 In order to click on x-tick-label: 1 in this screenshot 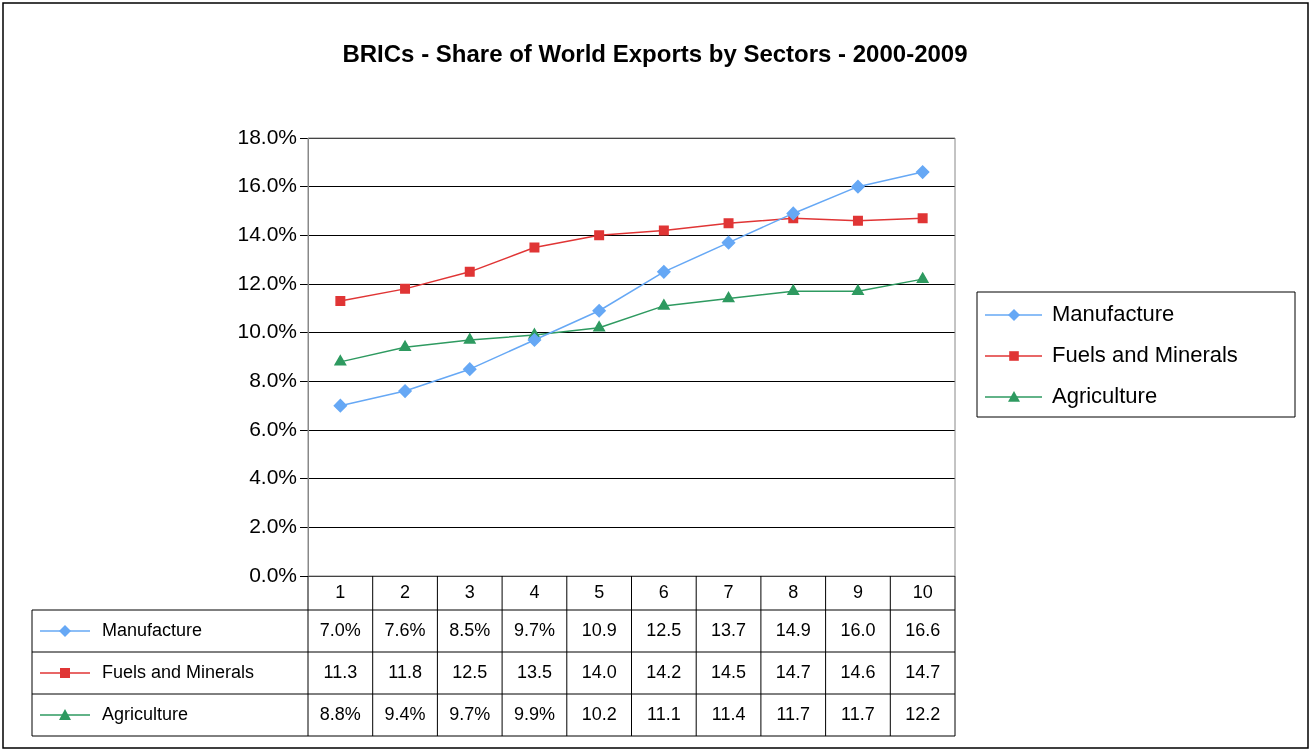, I will do `click(340, 591)`.